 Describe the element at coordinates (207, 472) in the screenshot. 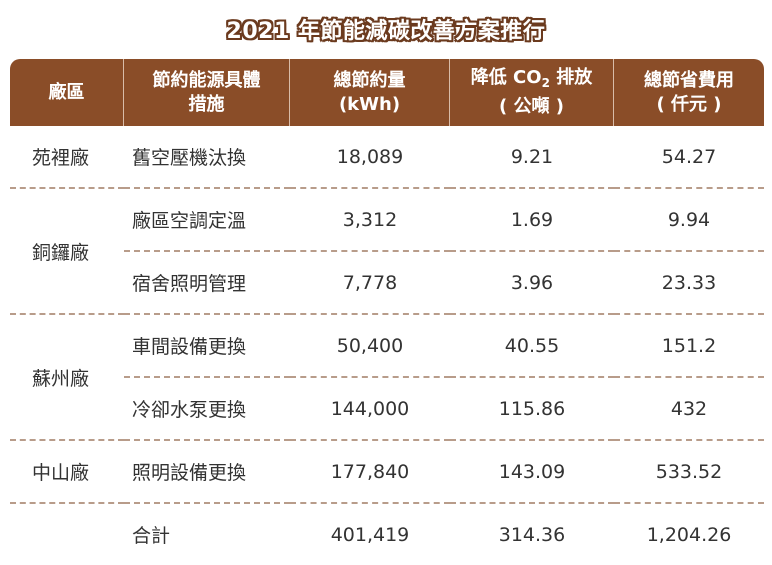

I see `measure-cell: 照明設備更換` at that location.